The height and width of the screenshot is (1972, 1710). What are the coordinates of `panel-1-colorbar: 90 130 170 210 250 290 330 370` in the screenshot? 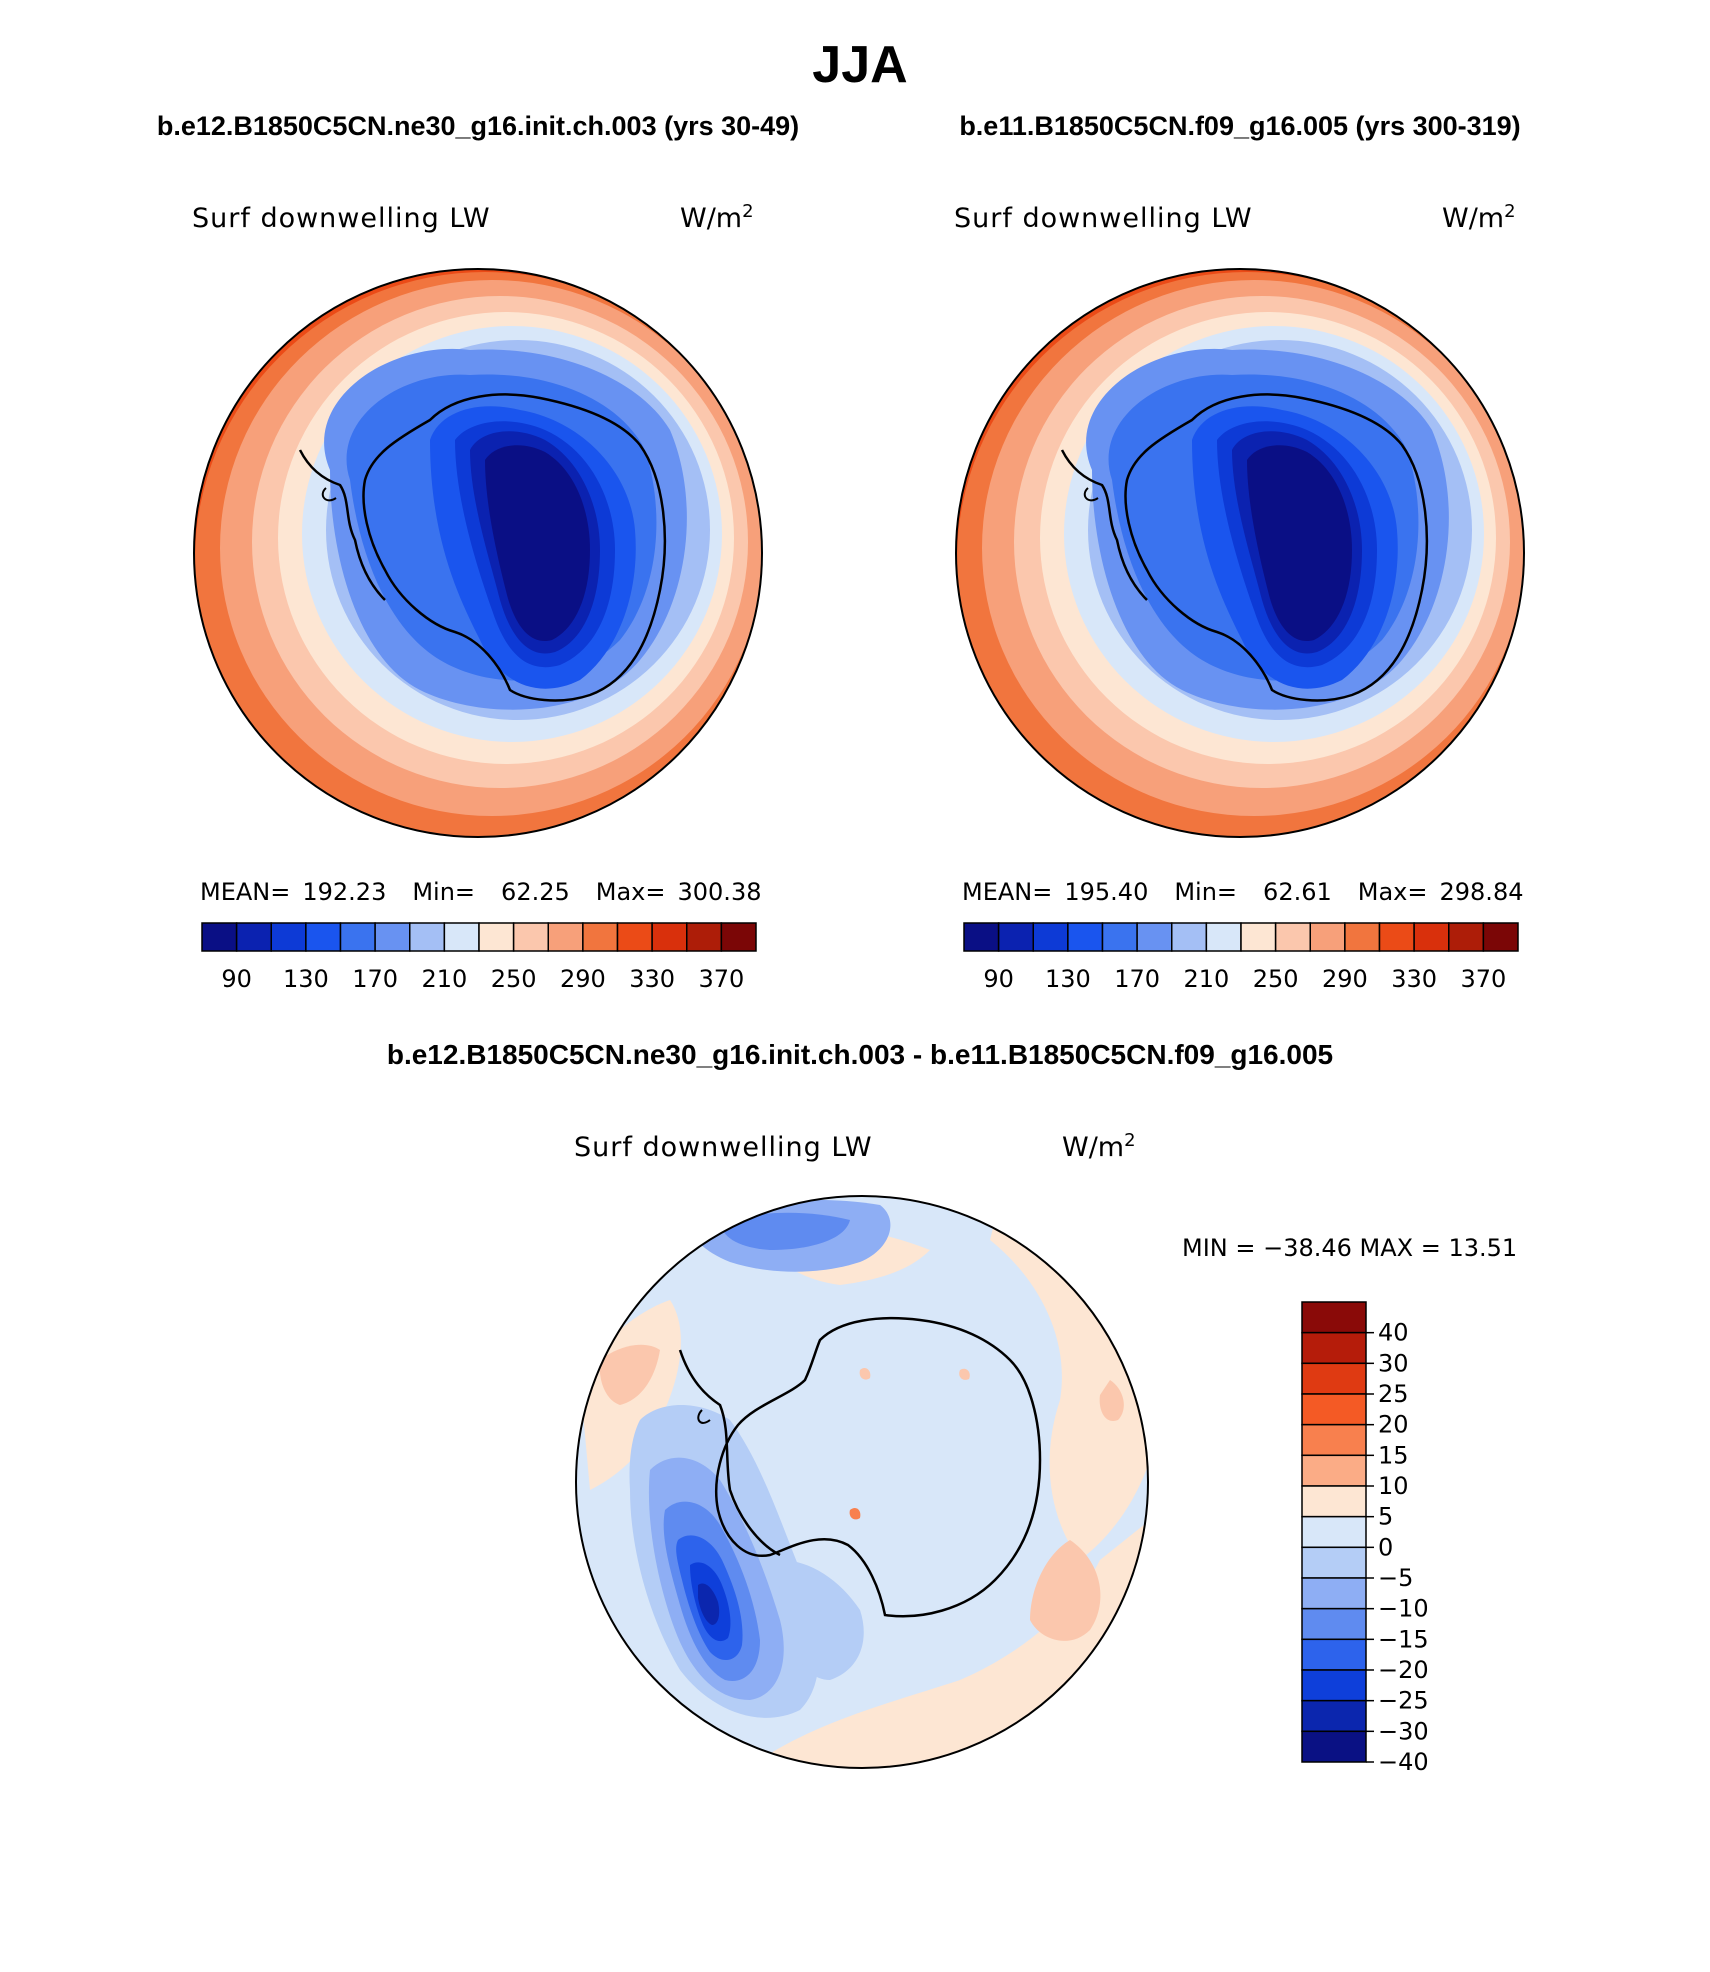 It's located at (479, 957).